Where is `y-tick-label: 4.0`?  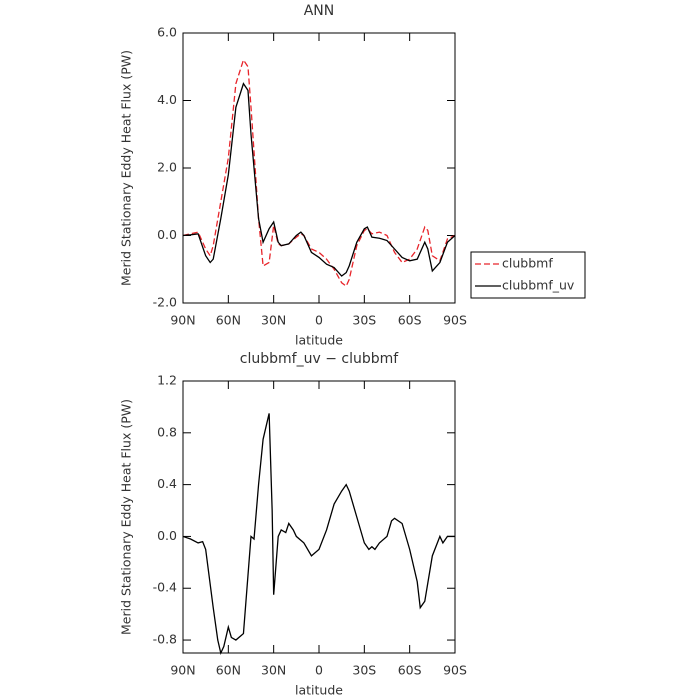 y-tick-label: 4.0 is located at coordinates (167, 99).